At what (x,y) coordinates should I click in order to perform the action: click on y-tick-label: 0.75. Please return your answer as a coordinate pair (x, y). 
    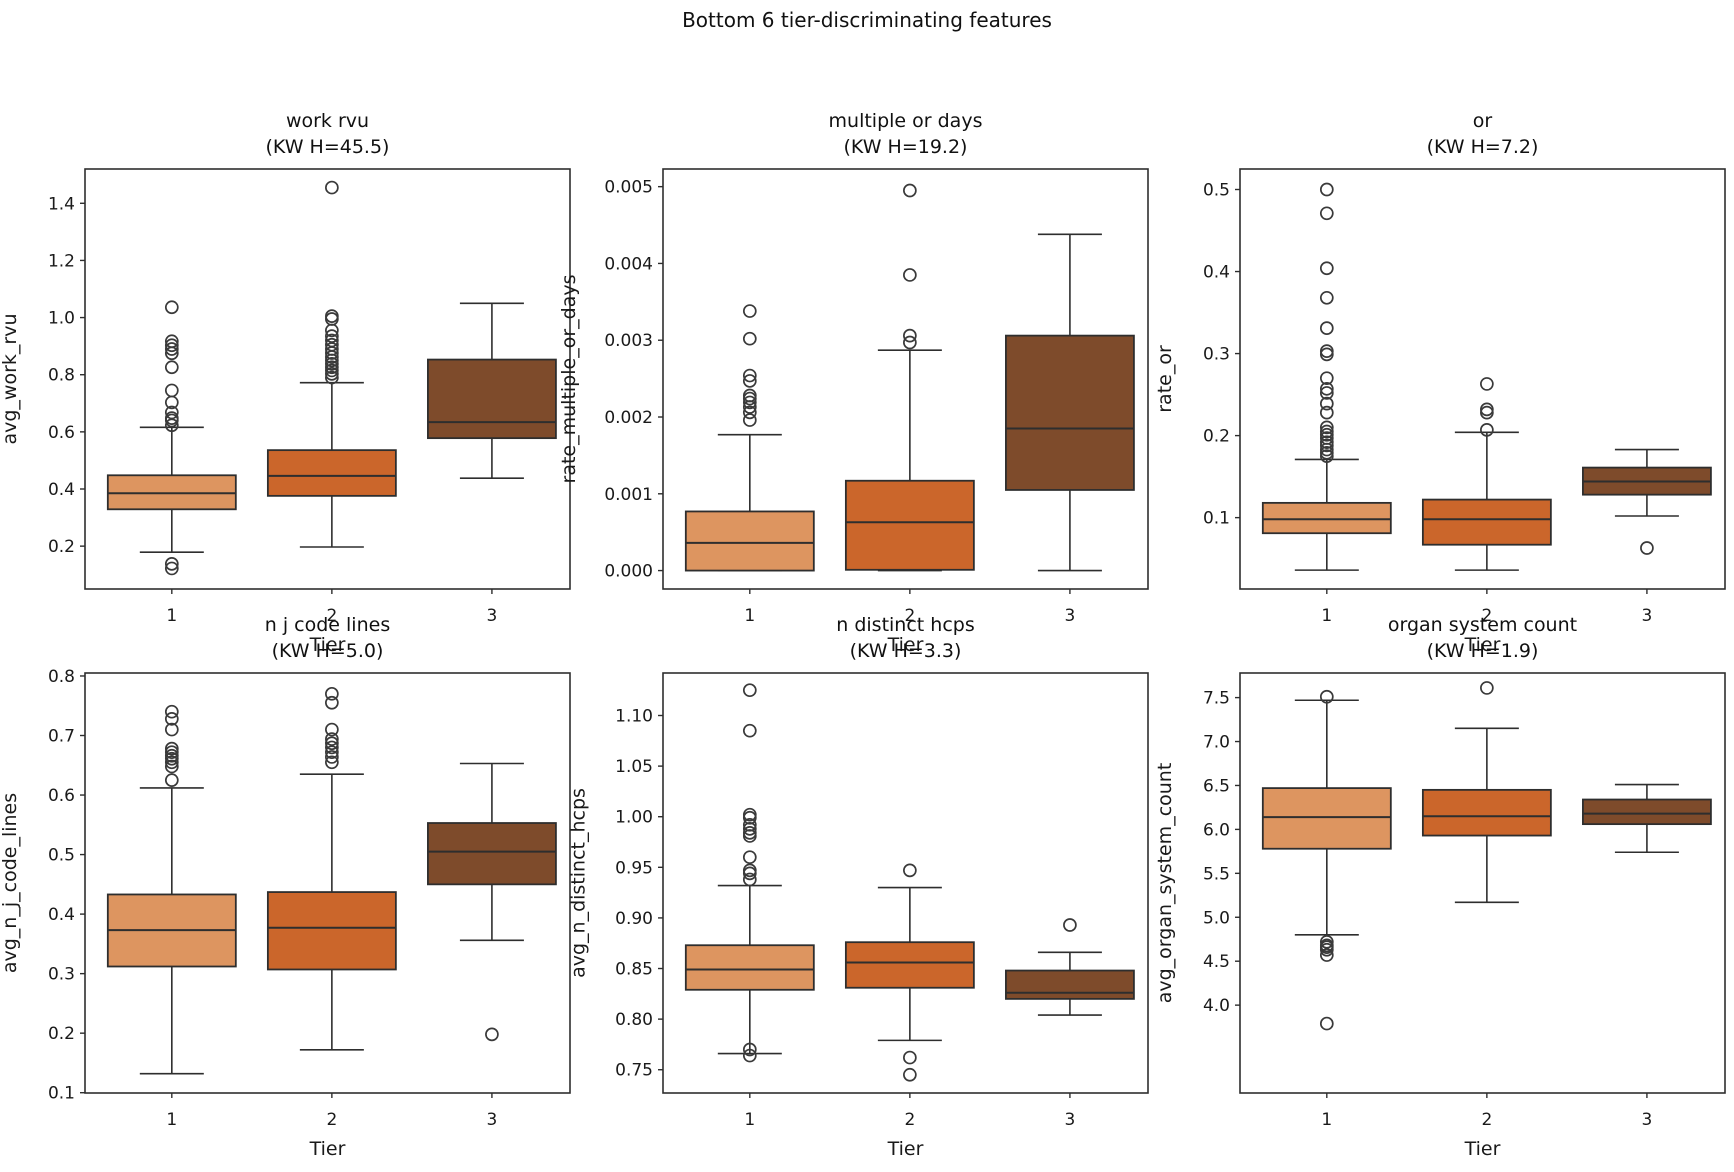
    Looking at the image, I should click on (634, 1071).